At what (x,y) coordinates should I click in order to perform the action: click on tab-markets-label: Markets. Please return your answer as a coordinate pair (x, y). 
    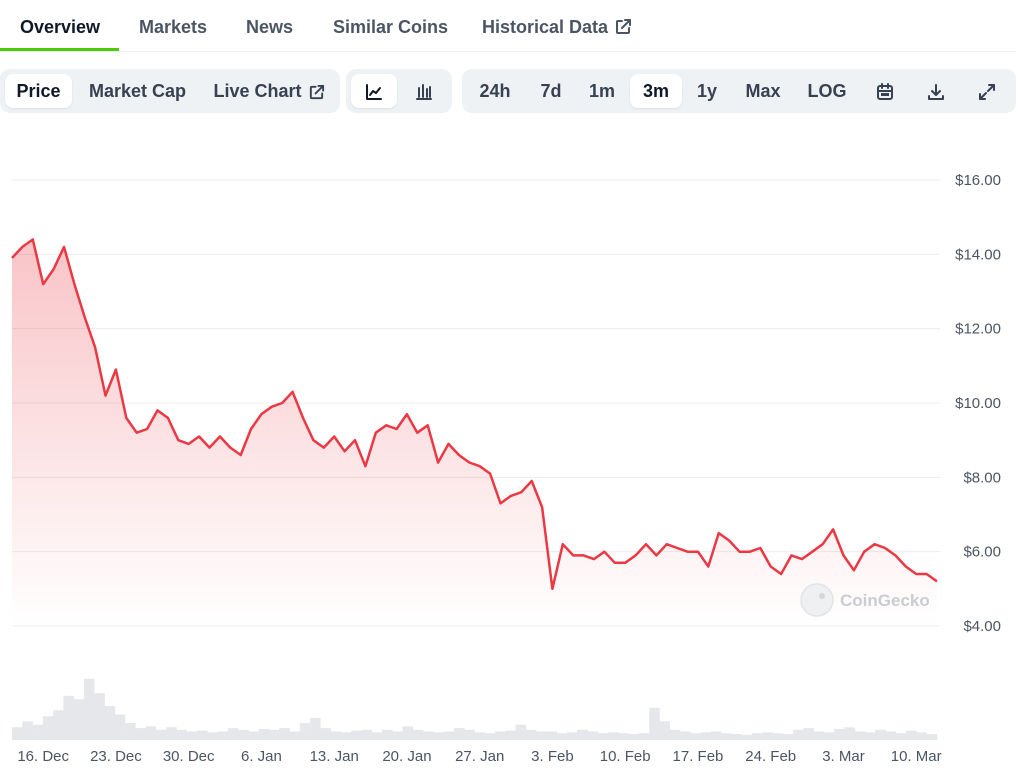
    Looking at the image, I should click on (173, 27).